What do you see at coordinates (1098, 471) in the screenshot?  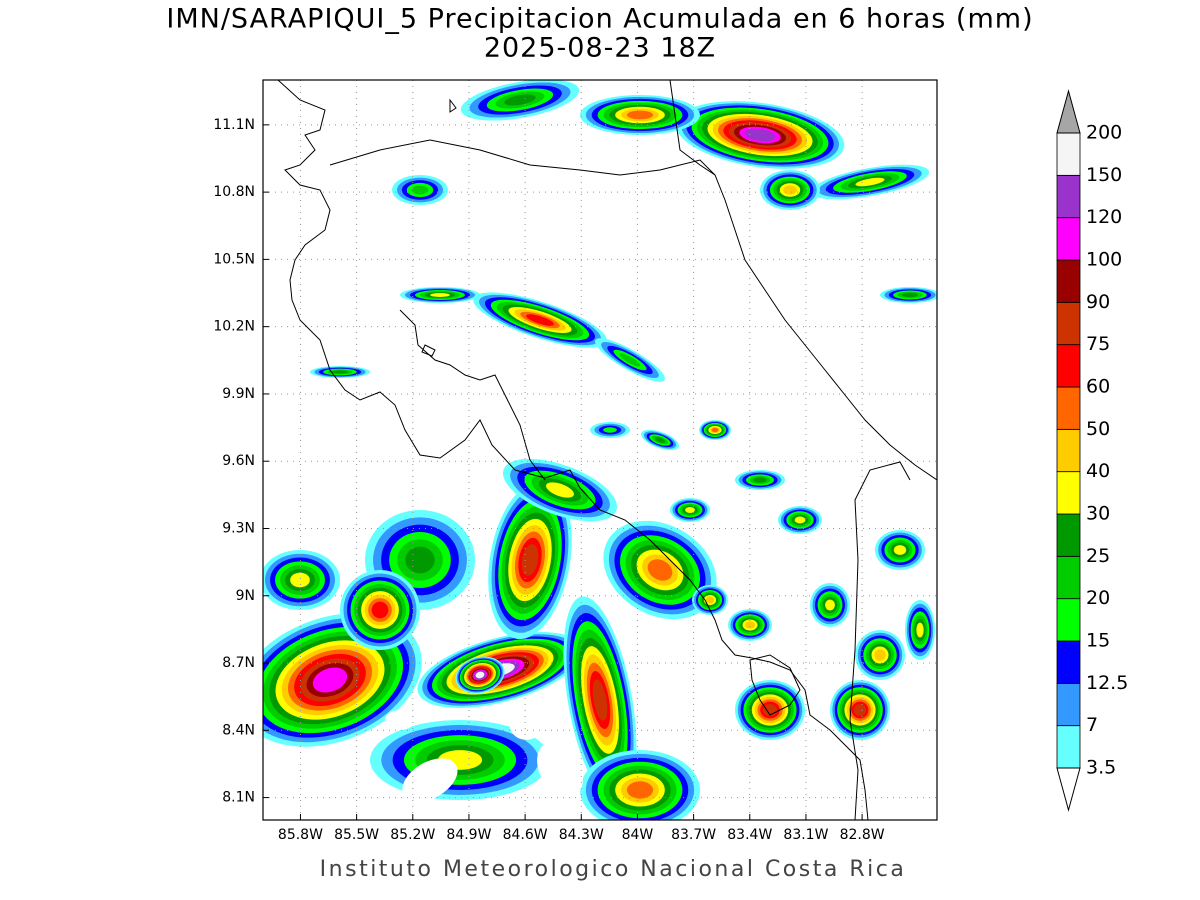 I see `colorbar-label: 40` at bounding box center [1098, 471].